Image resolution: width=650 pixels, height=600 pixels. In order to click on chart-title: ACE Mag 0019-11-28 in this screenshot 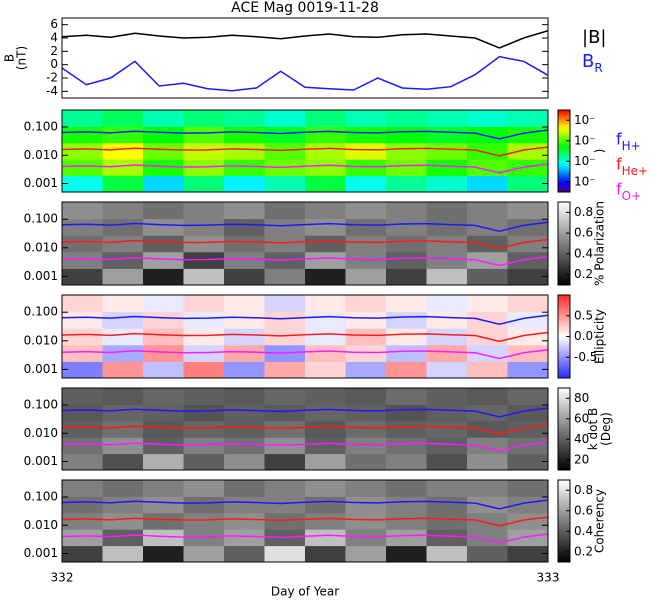, I will do `click(305, 8)`.